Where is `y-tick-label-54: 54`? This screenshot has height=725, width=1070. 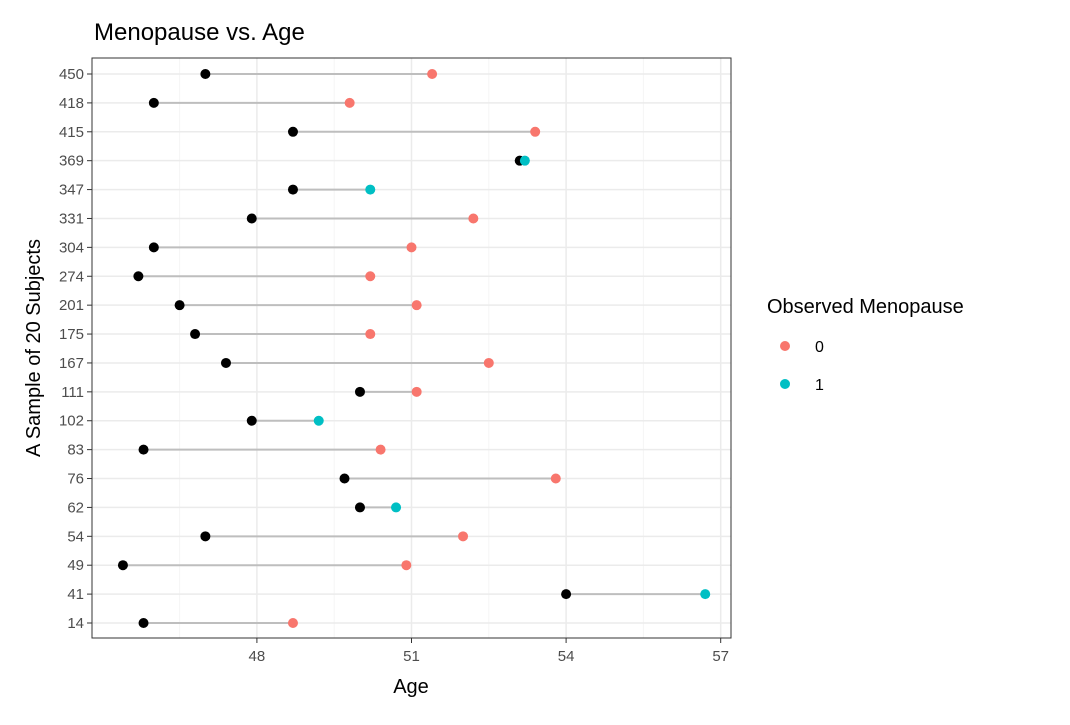 y-tick-label-54: 54 is located at coordinates (75, 536).